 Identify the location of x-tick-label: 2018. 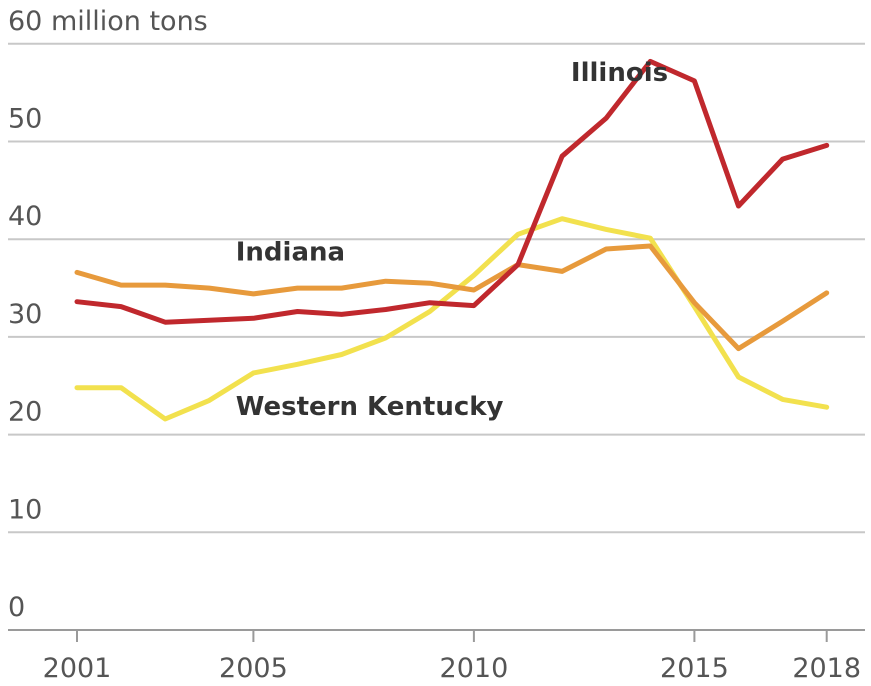
(826, 668).